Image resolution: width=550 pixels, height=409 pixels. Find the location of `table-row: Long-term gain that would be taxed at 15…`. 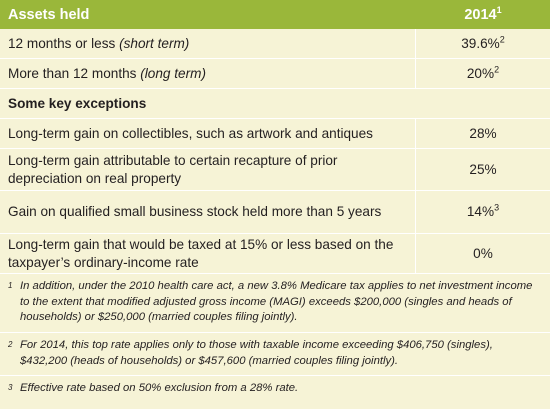

table-row: Long-term gain that would be taxed at 15… is located at coordinates (275, 254).